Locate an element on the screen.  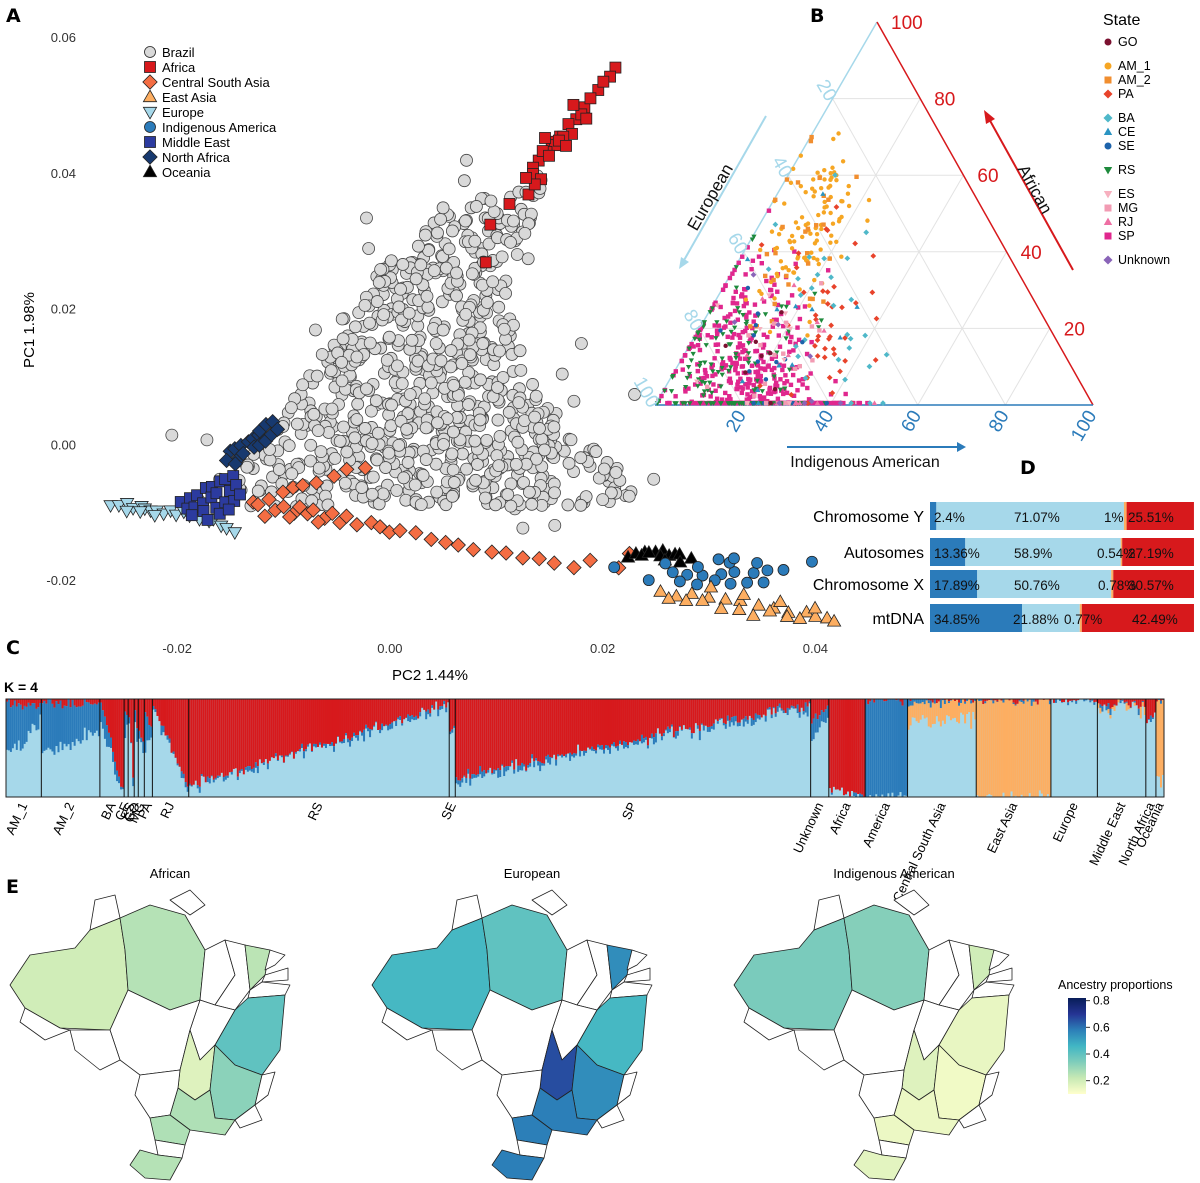
ternary-point-mg is located at coordinates (783, 353).